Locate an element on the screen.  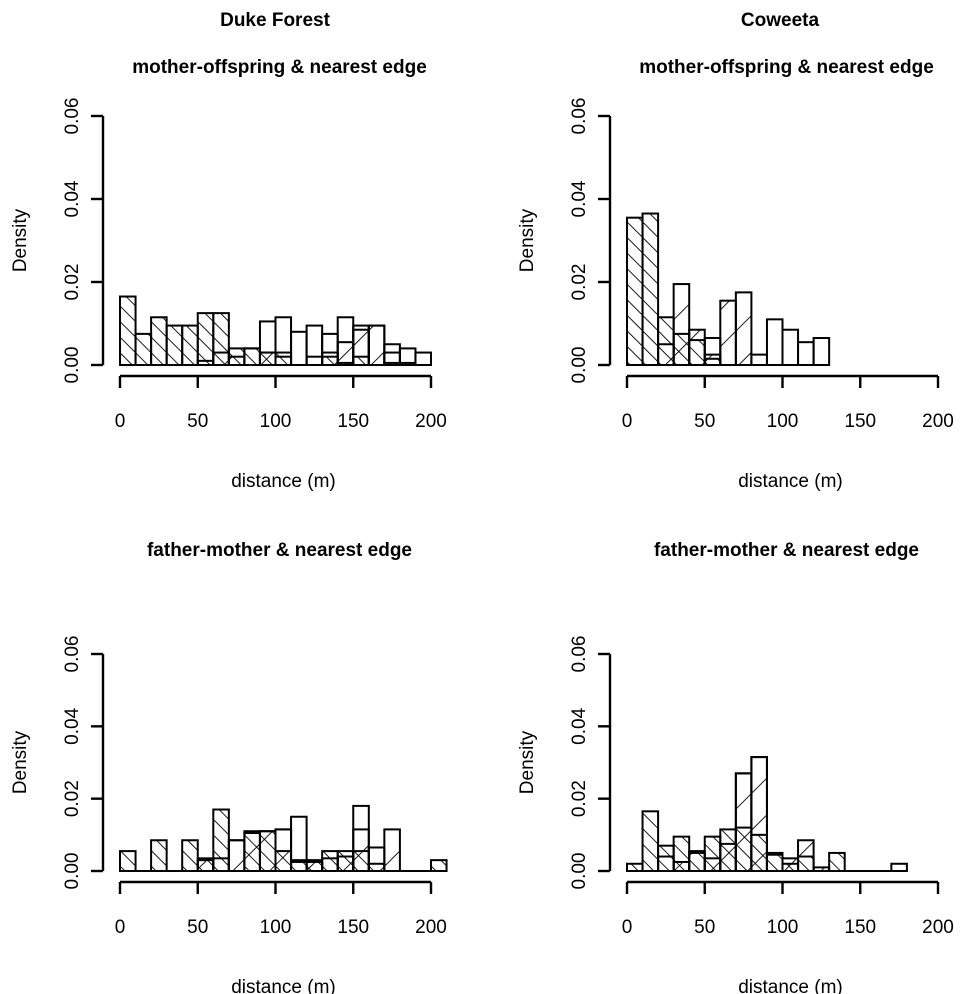
column-title-duke-forest: Duke Forest is located at coordinates (275, 20).